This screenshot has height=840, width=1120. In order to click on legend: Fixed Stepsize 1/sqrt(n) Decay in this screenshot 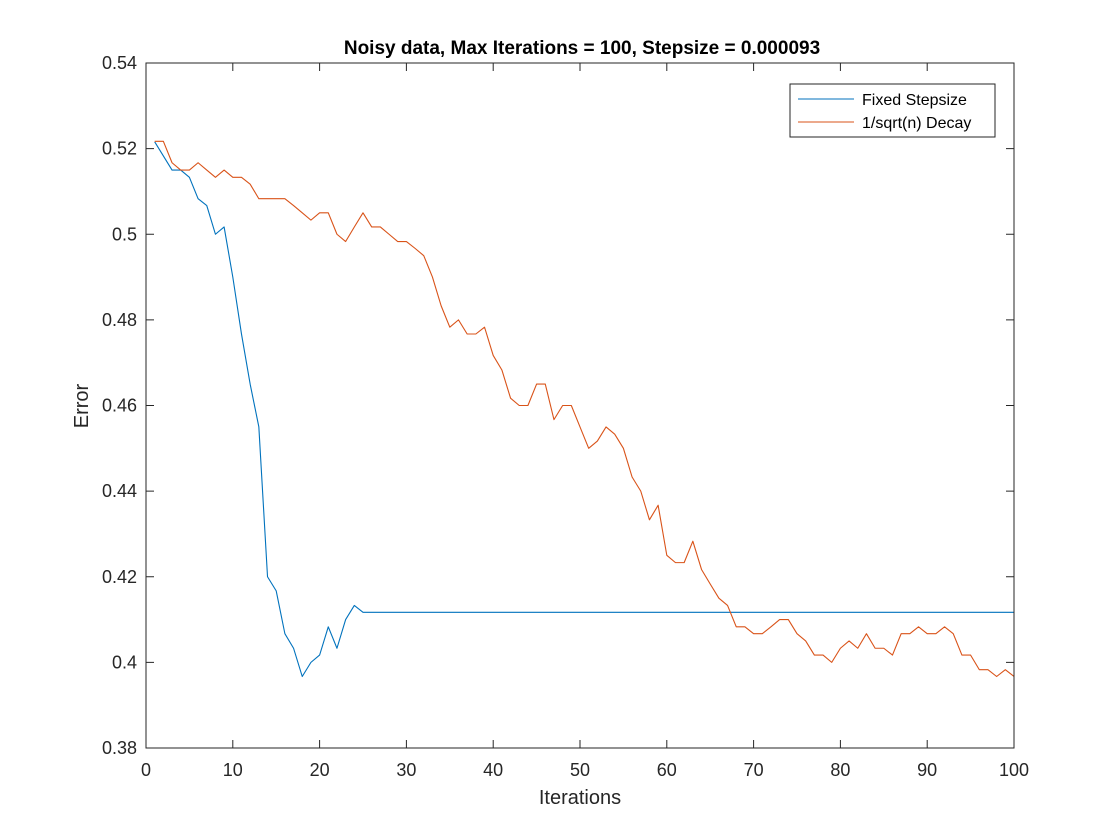, I will do `click(892, 110)`.